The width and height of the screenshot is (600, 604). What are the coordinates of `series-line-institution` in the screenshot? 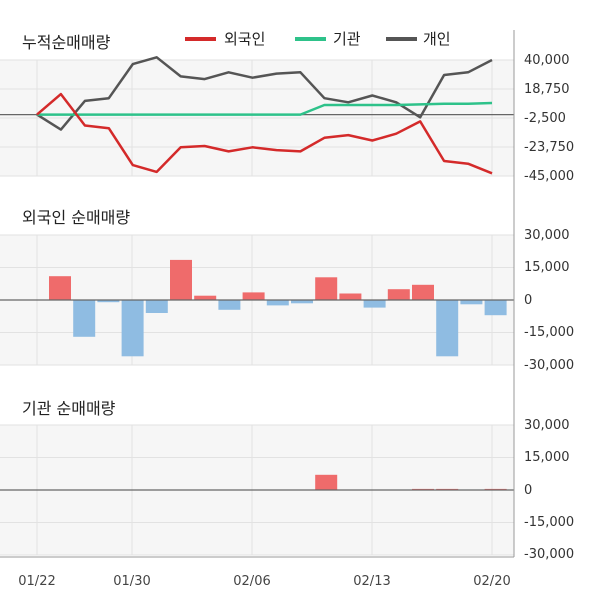 It's located at (265, 108).